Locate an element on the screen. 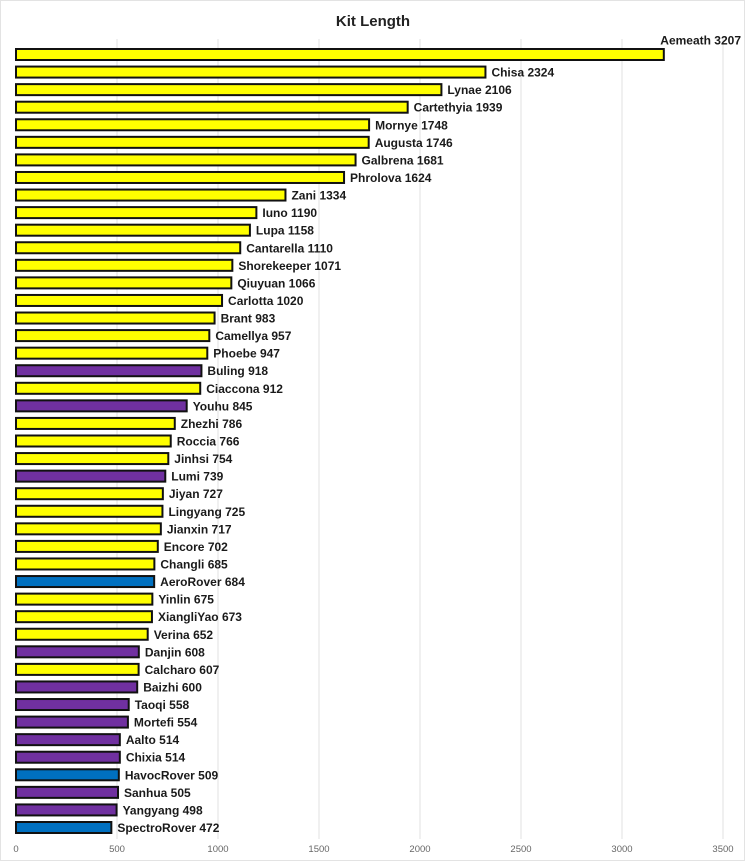  bar-camellya is located at coordinates (113, 336).